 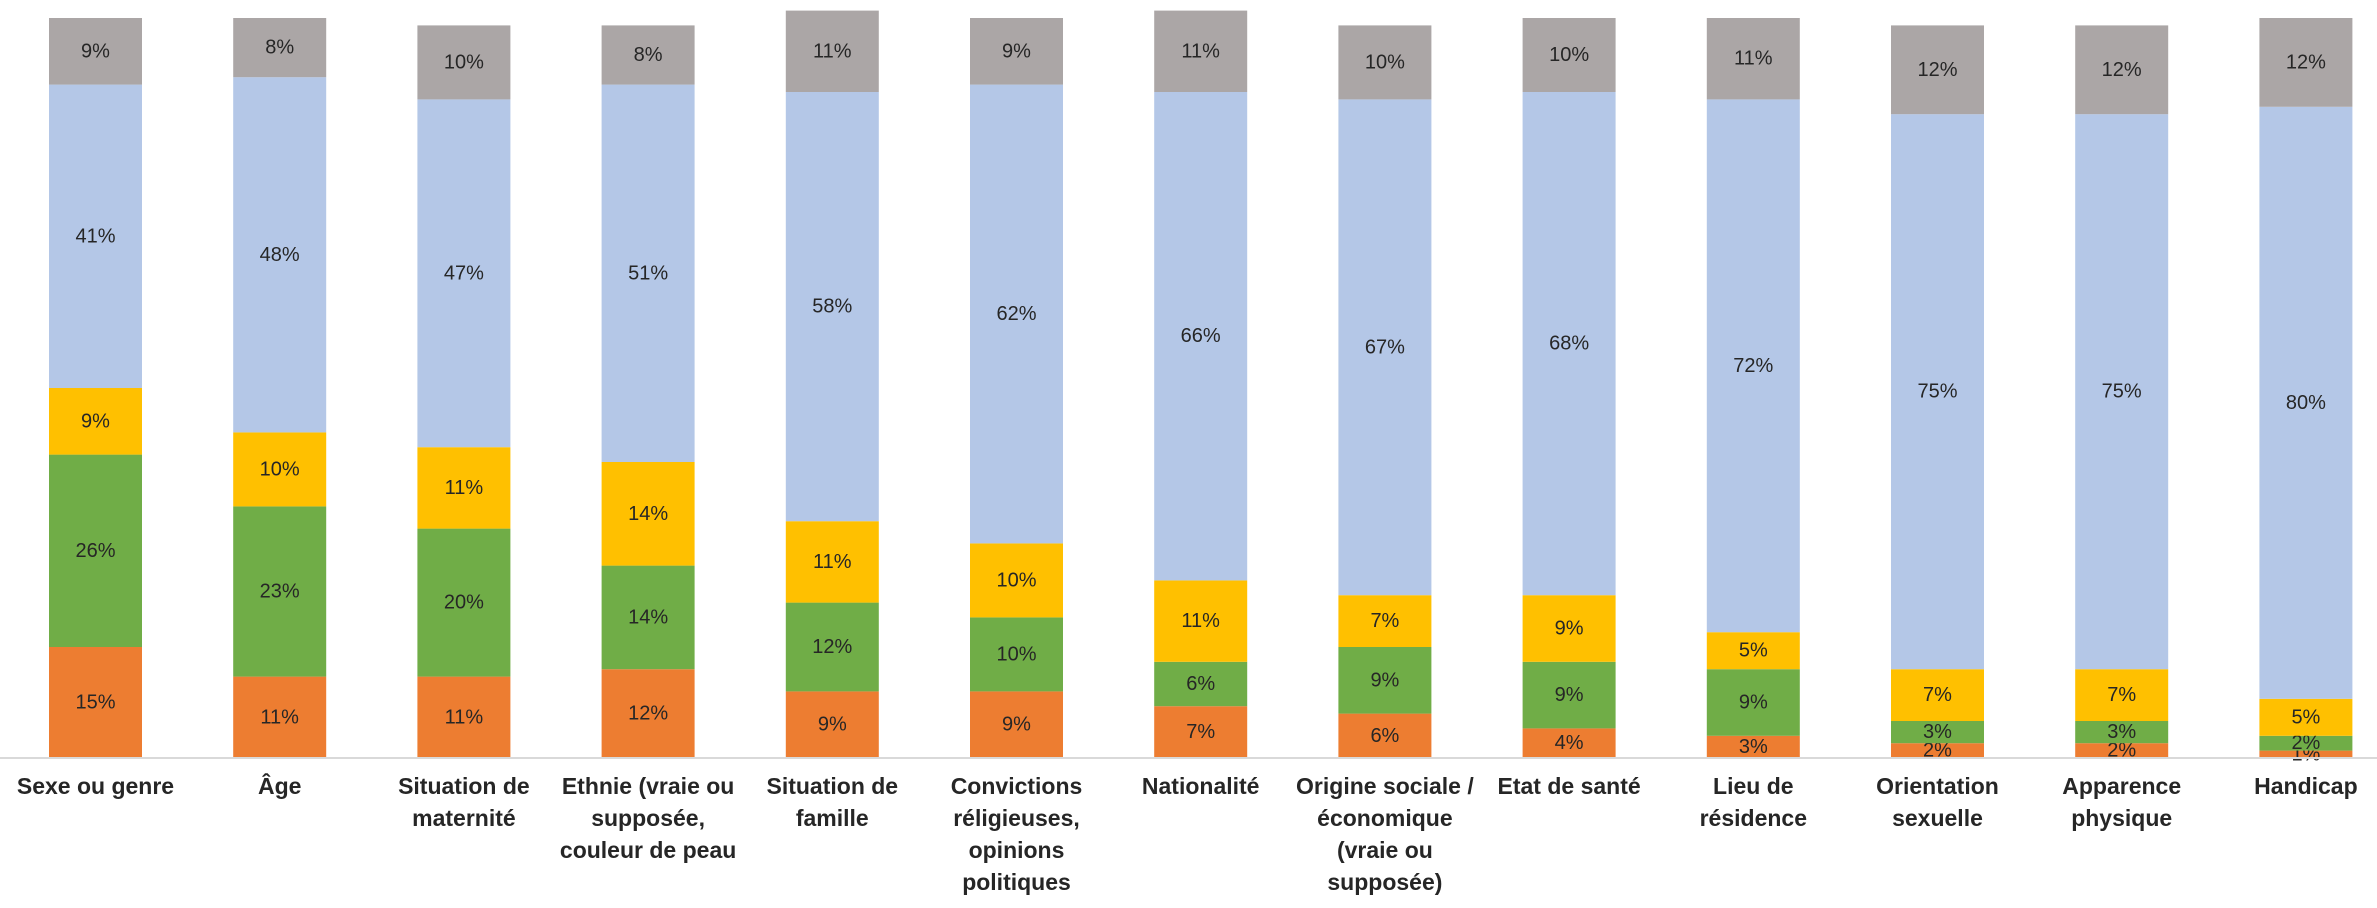 I want to click on category-label-line: Ethnie (vraie ou, so click(x=648, y=786).